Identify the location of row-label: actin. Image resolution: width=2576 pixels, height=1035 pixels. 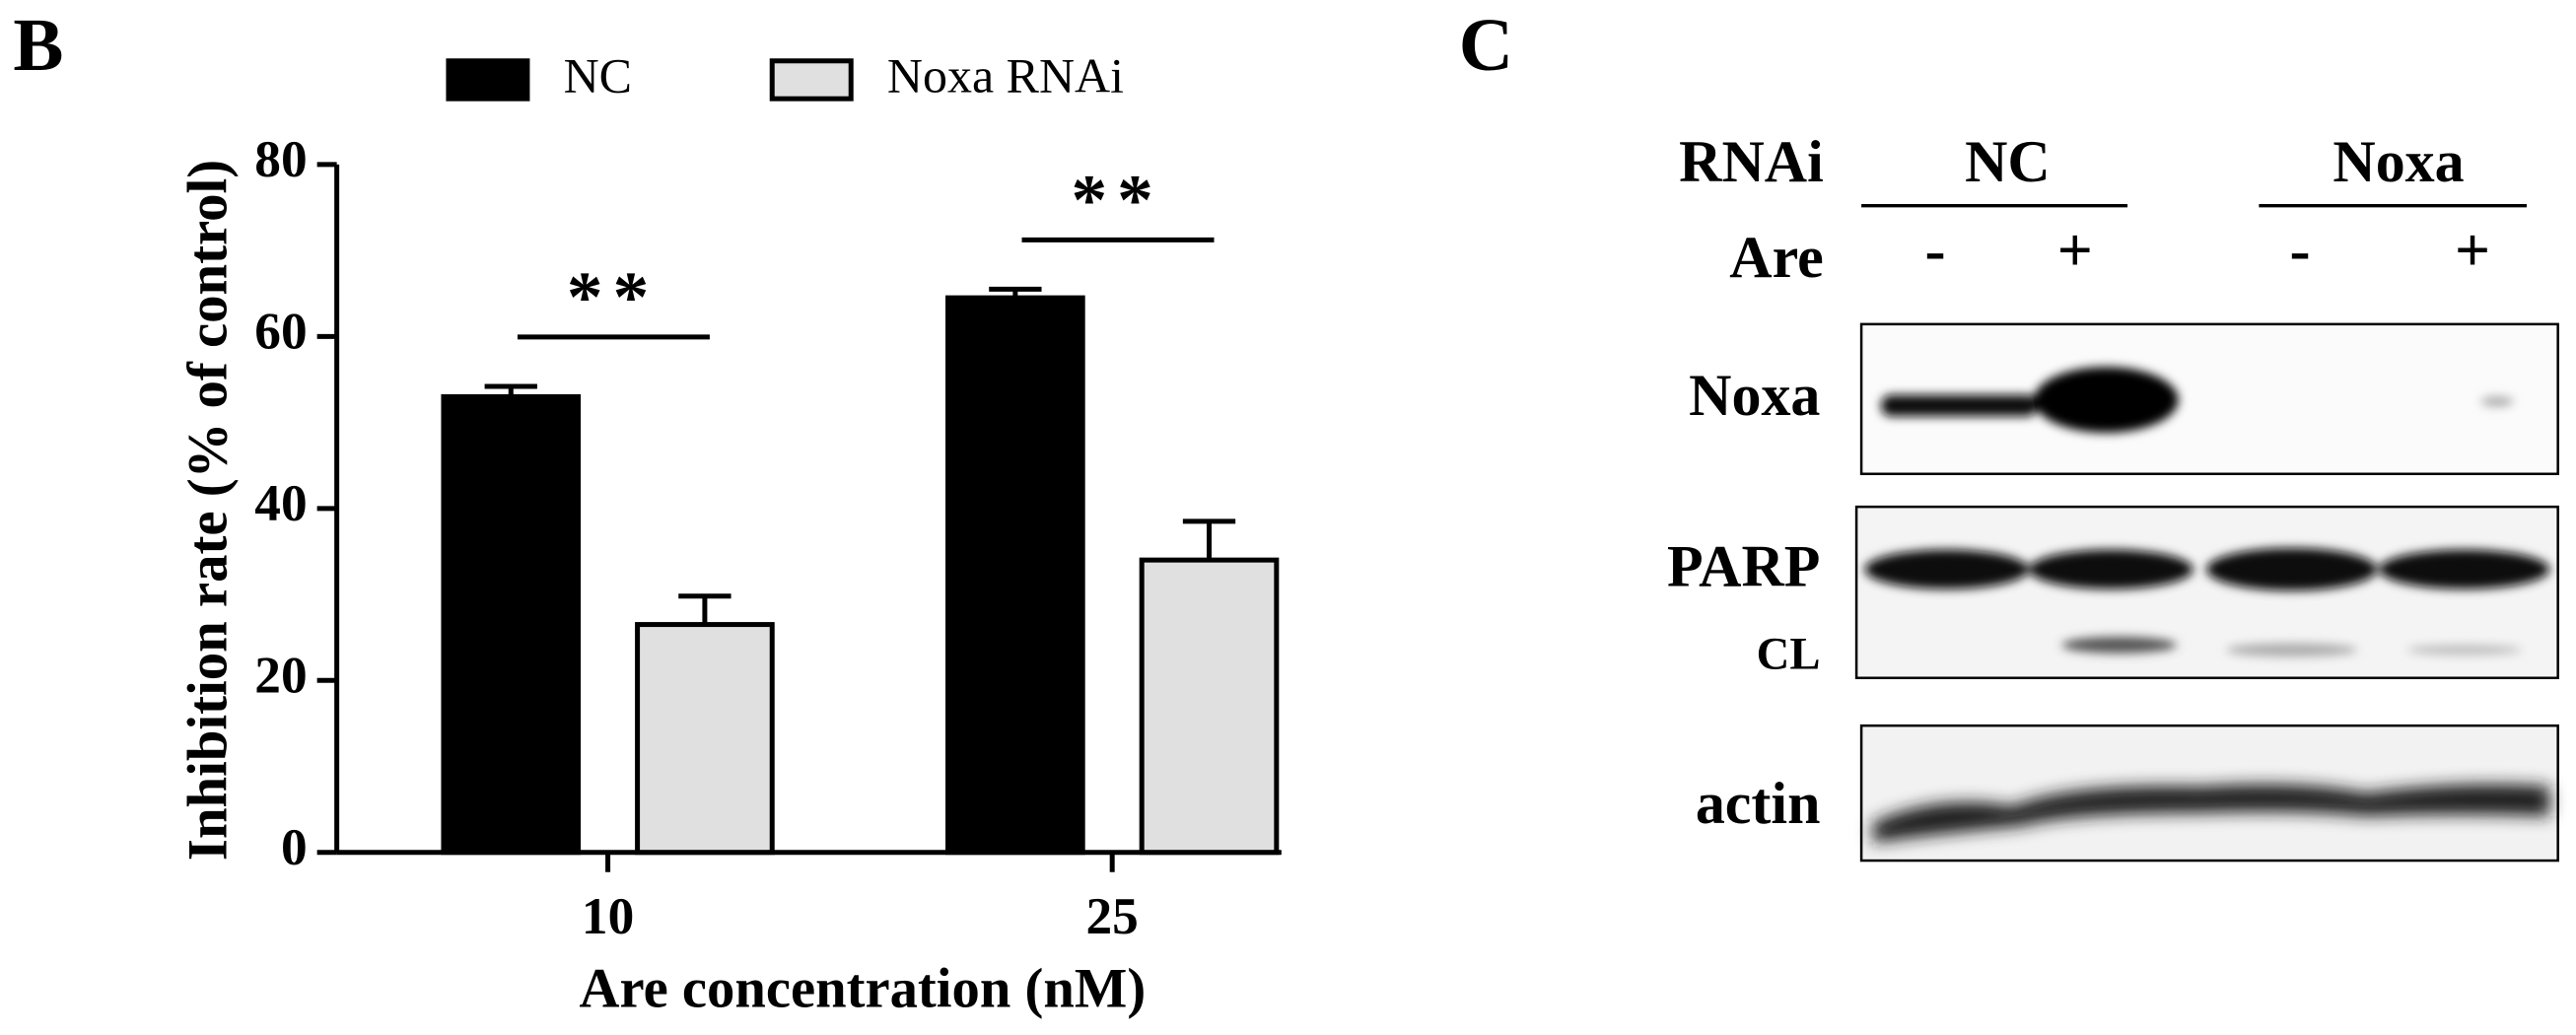
(1759, 803).